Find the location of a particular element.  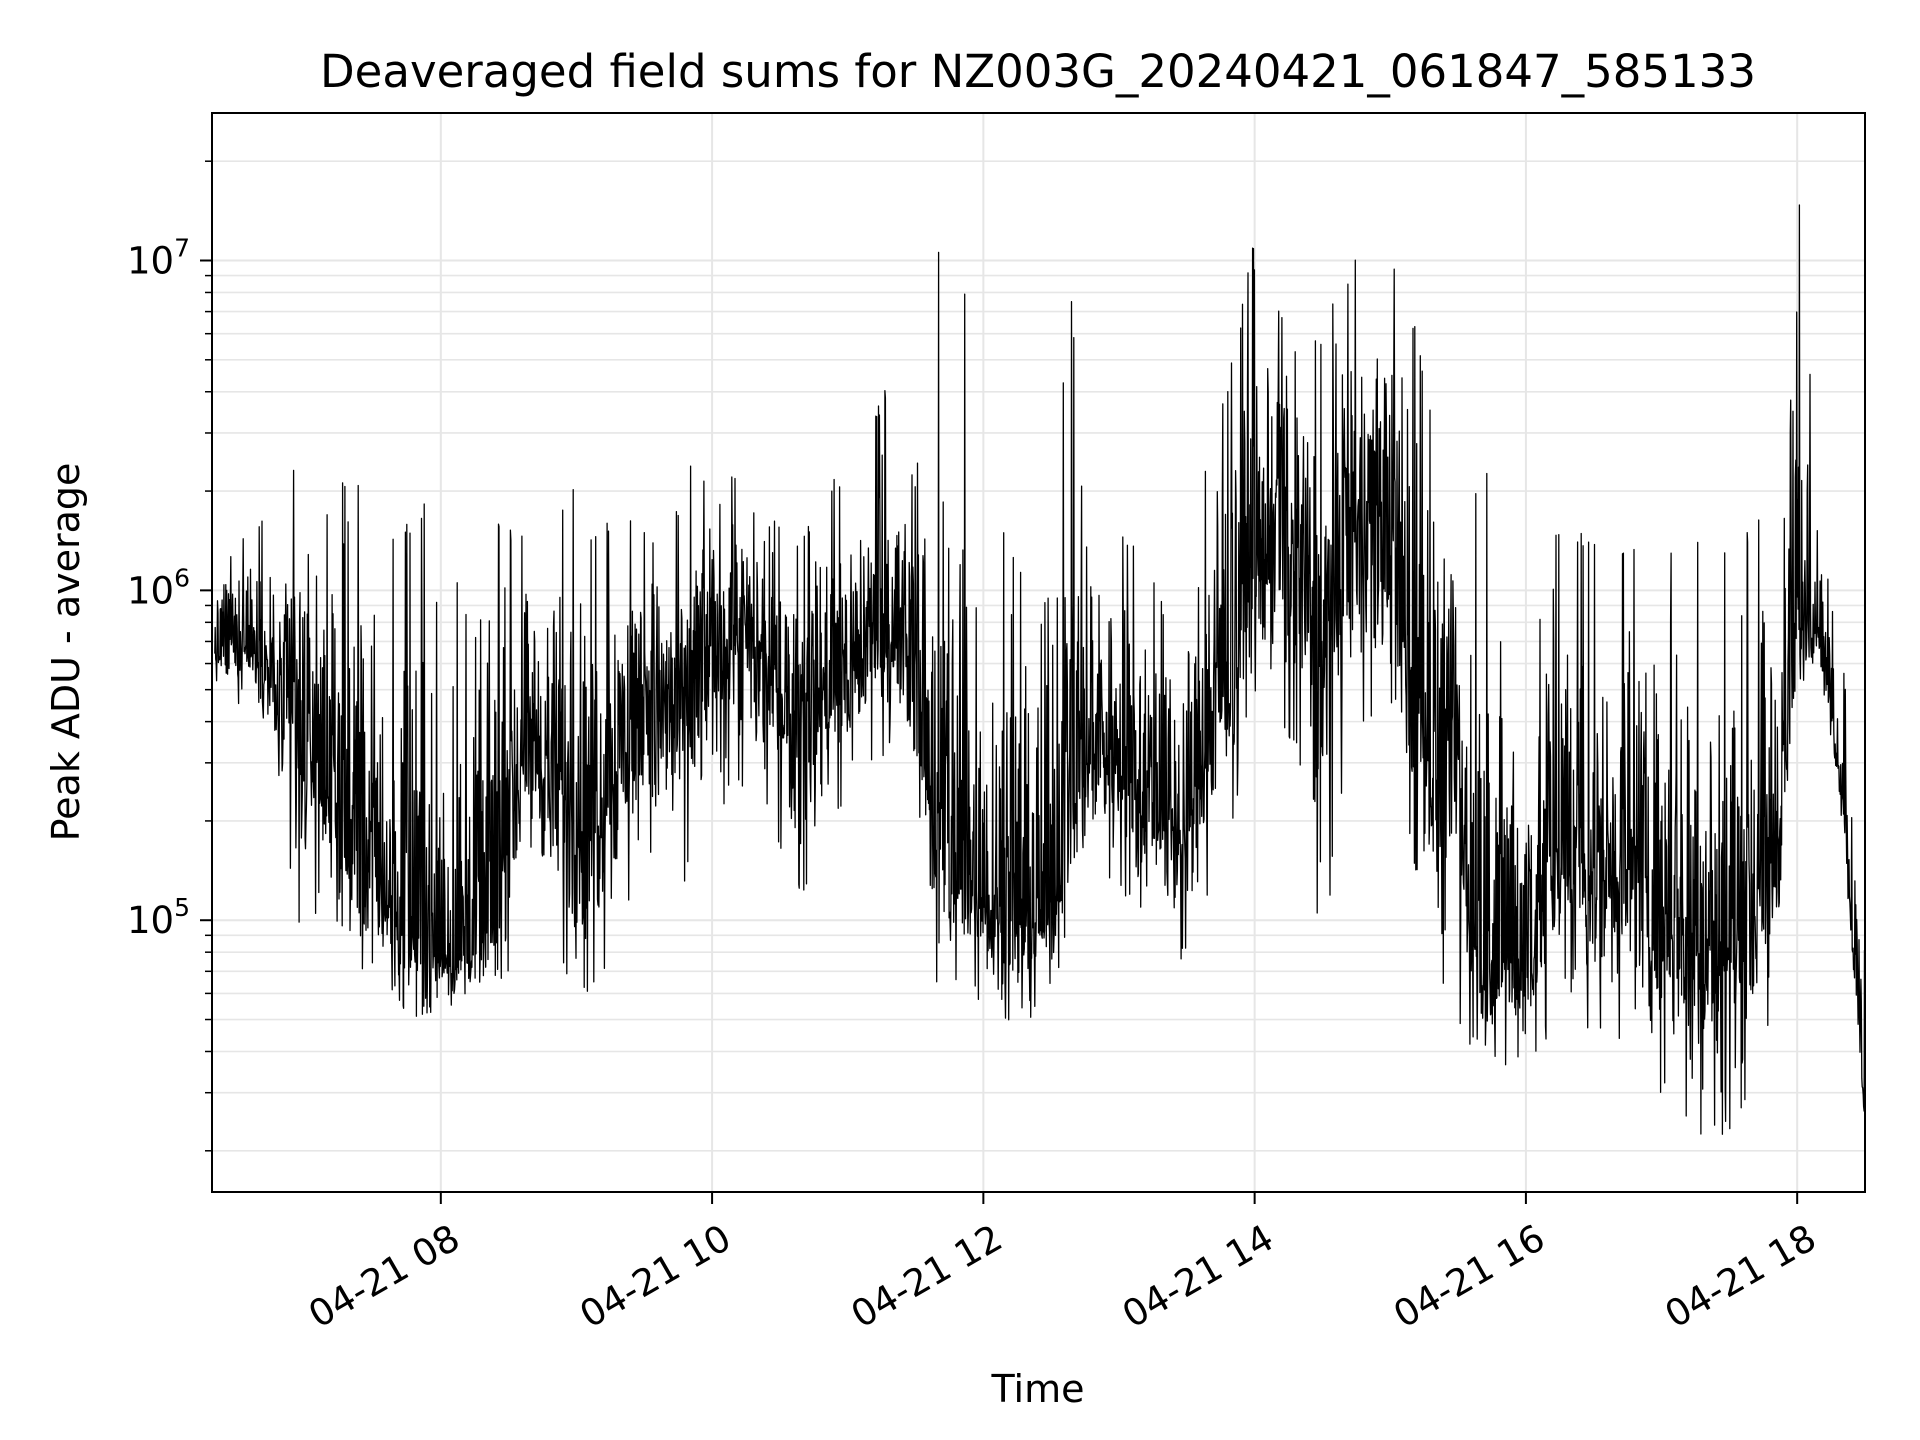

x-axis-label: Time is located at coordinates (1038, 1389).